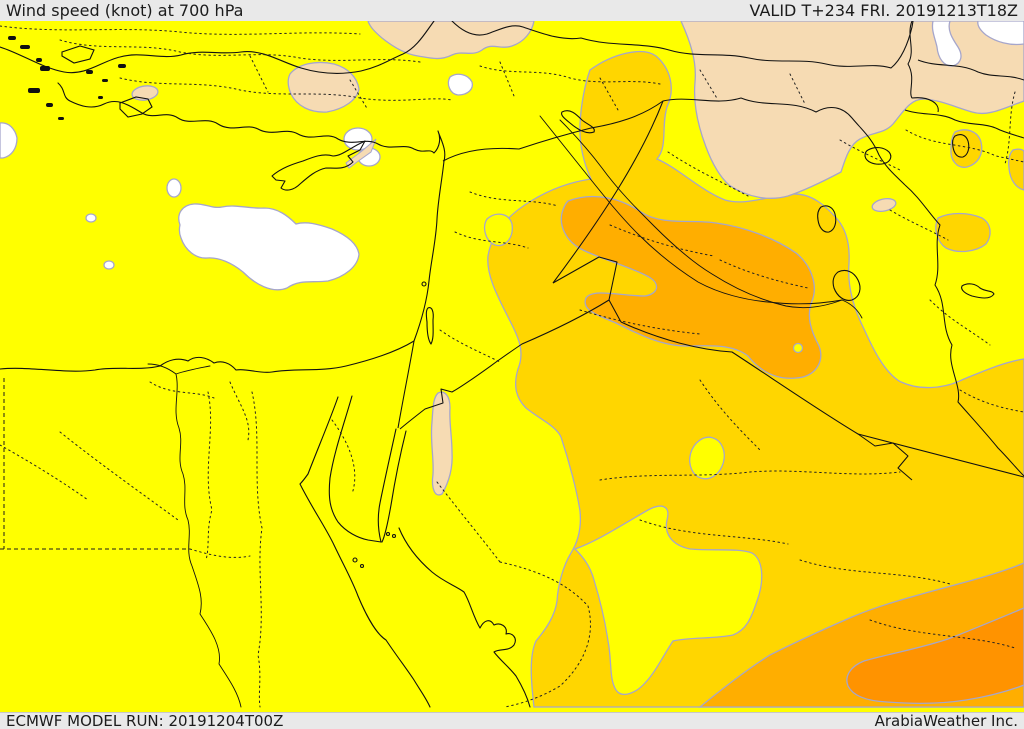 Image resolution: width=1024 pixels, height=729 pixels. I want to click on island-shapes, so click(80, 78).